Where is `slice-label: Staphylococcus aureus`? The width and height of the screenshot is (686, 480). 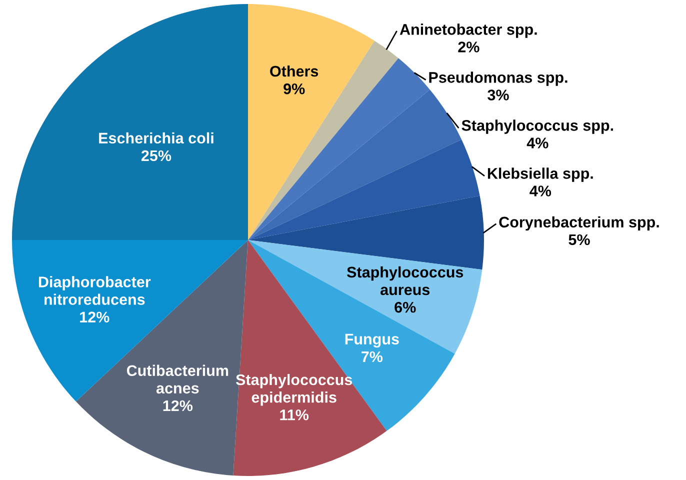 slice-label: Staphylococcus aureus is located at coordinates (405, 281).